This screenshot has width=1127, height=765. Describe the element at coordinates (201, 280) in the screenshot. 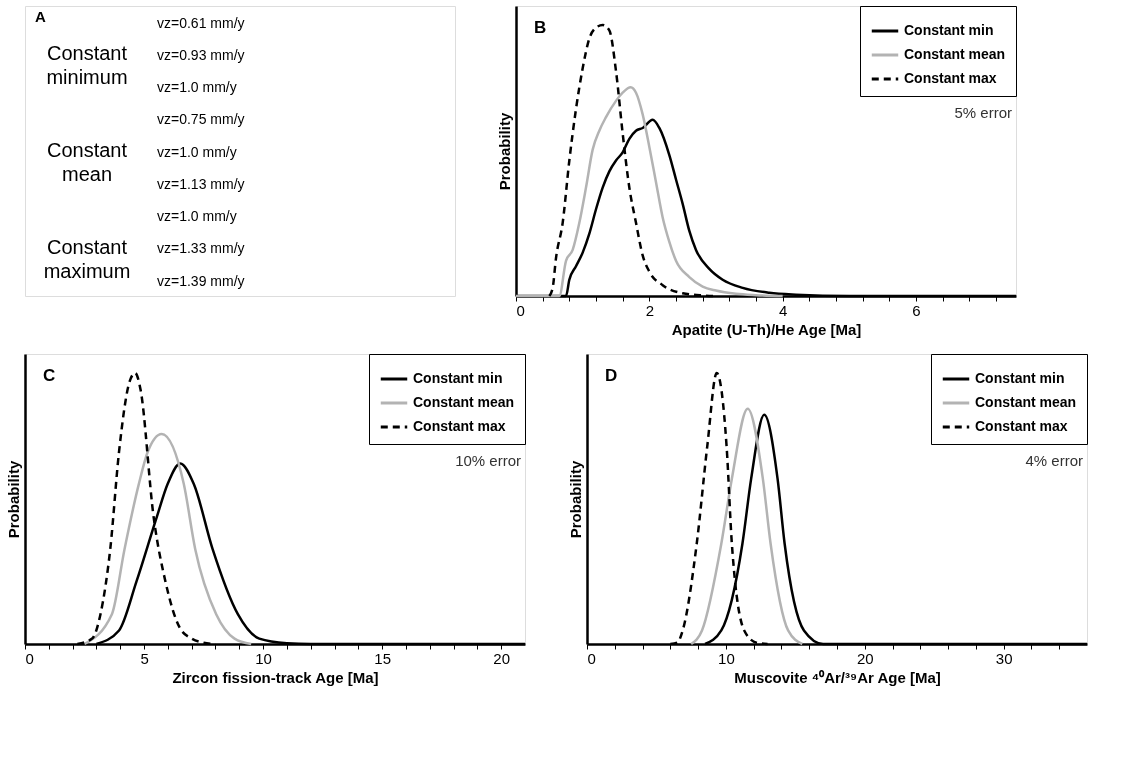

I see `text: vz=1.39 mm/y` at that location.